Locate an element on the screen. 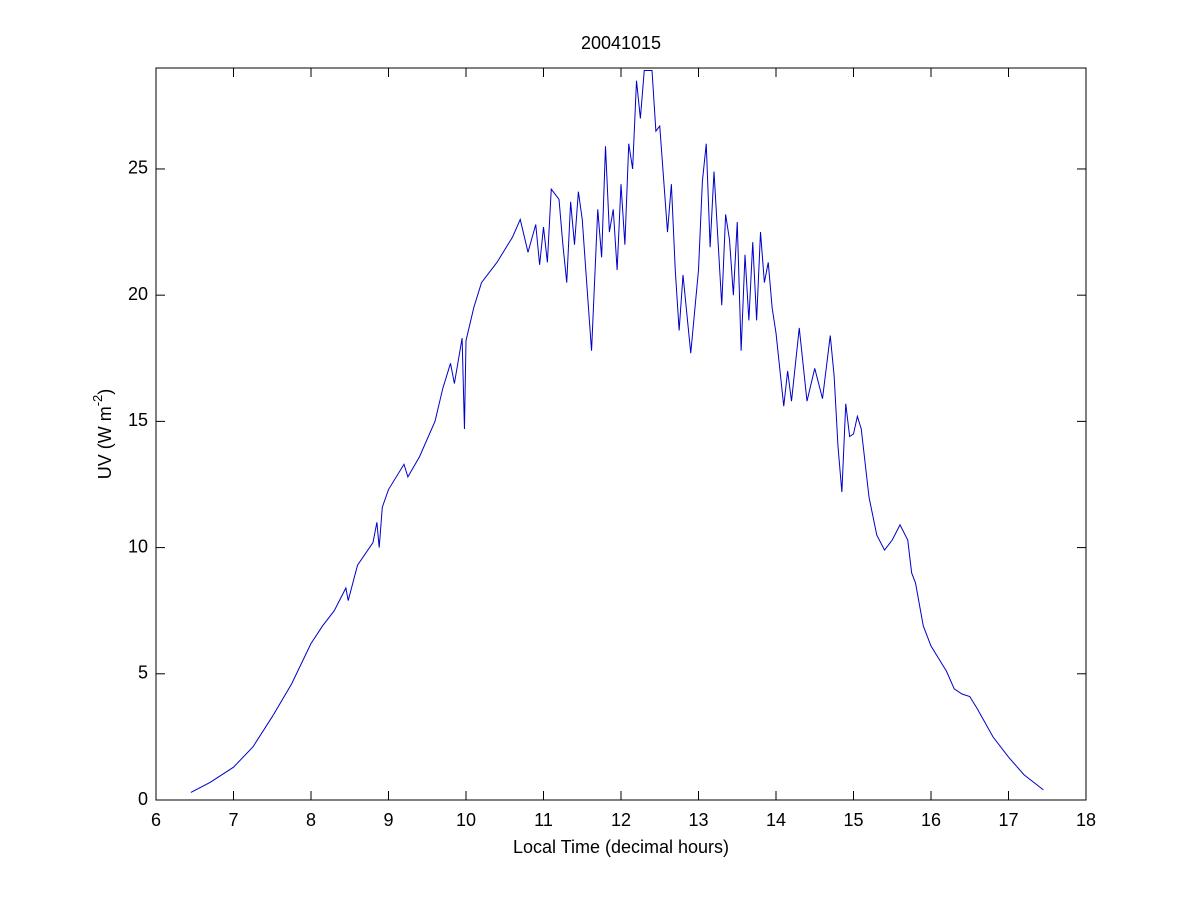  x-tick-label: 9 is located at coordinates (388, 820).